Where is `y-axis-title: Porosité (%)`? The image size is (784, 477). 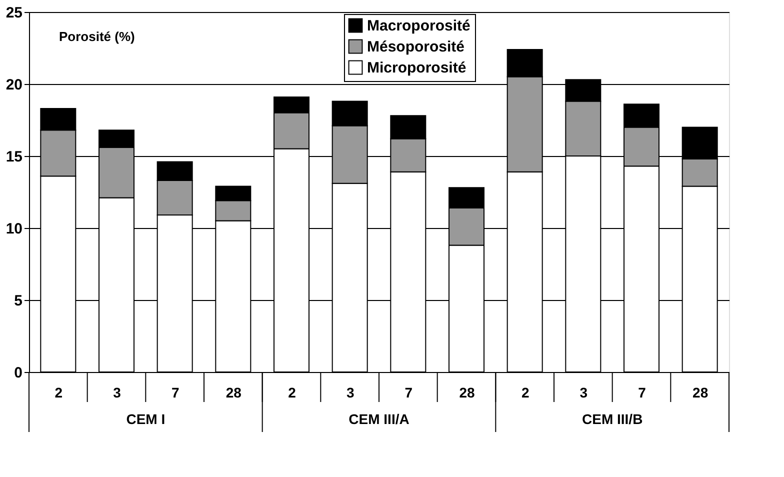 y-axis-title: Porosité (%) is located at coordinates (97, 36).